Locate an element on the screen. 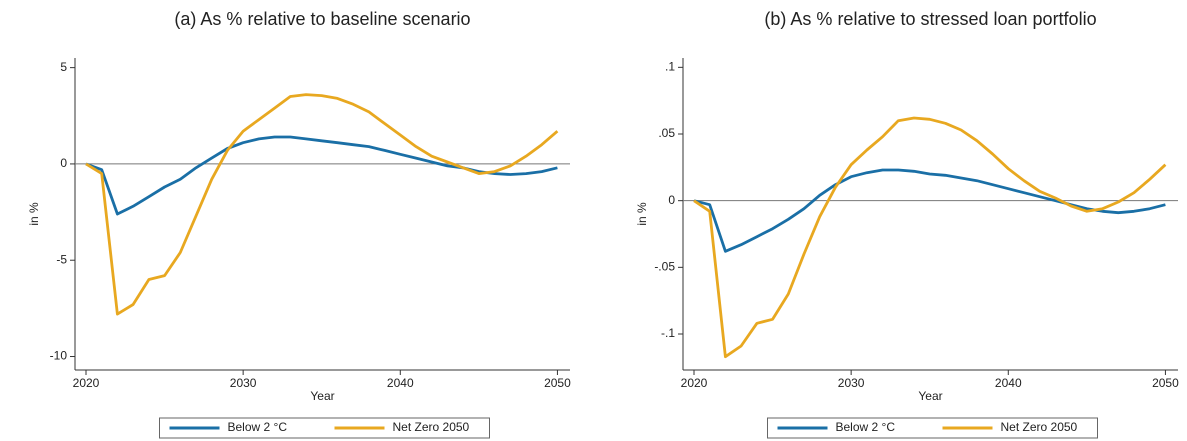 Image resolution: width=1187 pixels, height=441 pixels. y-tick-label: .1 is located at coordinates (670, 67).